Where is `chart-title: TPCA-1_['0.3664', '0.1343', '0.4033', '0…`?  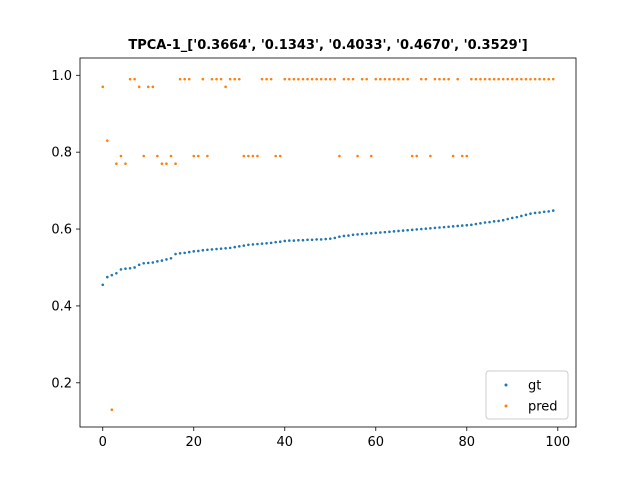 chart-title: TPCA-1_['0.3664', '0.1343', '0.4033', '0… is located at coordinates (327, 45).